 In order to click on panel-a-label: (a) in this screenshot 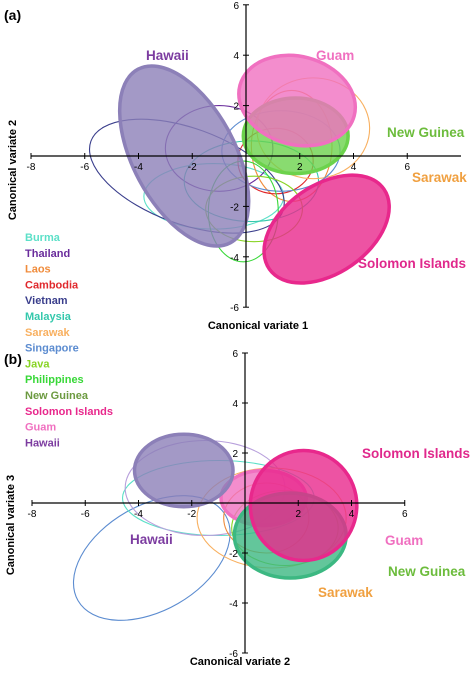, I will do `click(12, 15)`.